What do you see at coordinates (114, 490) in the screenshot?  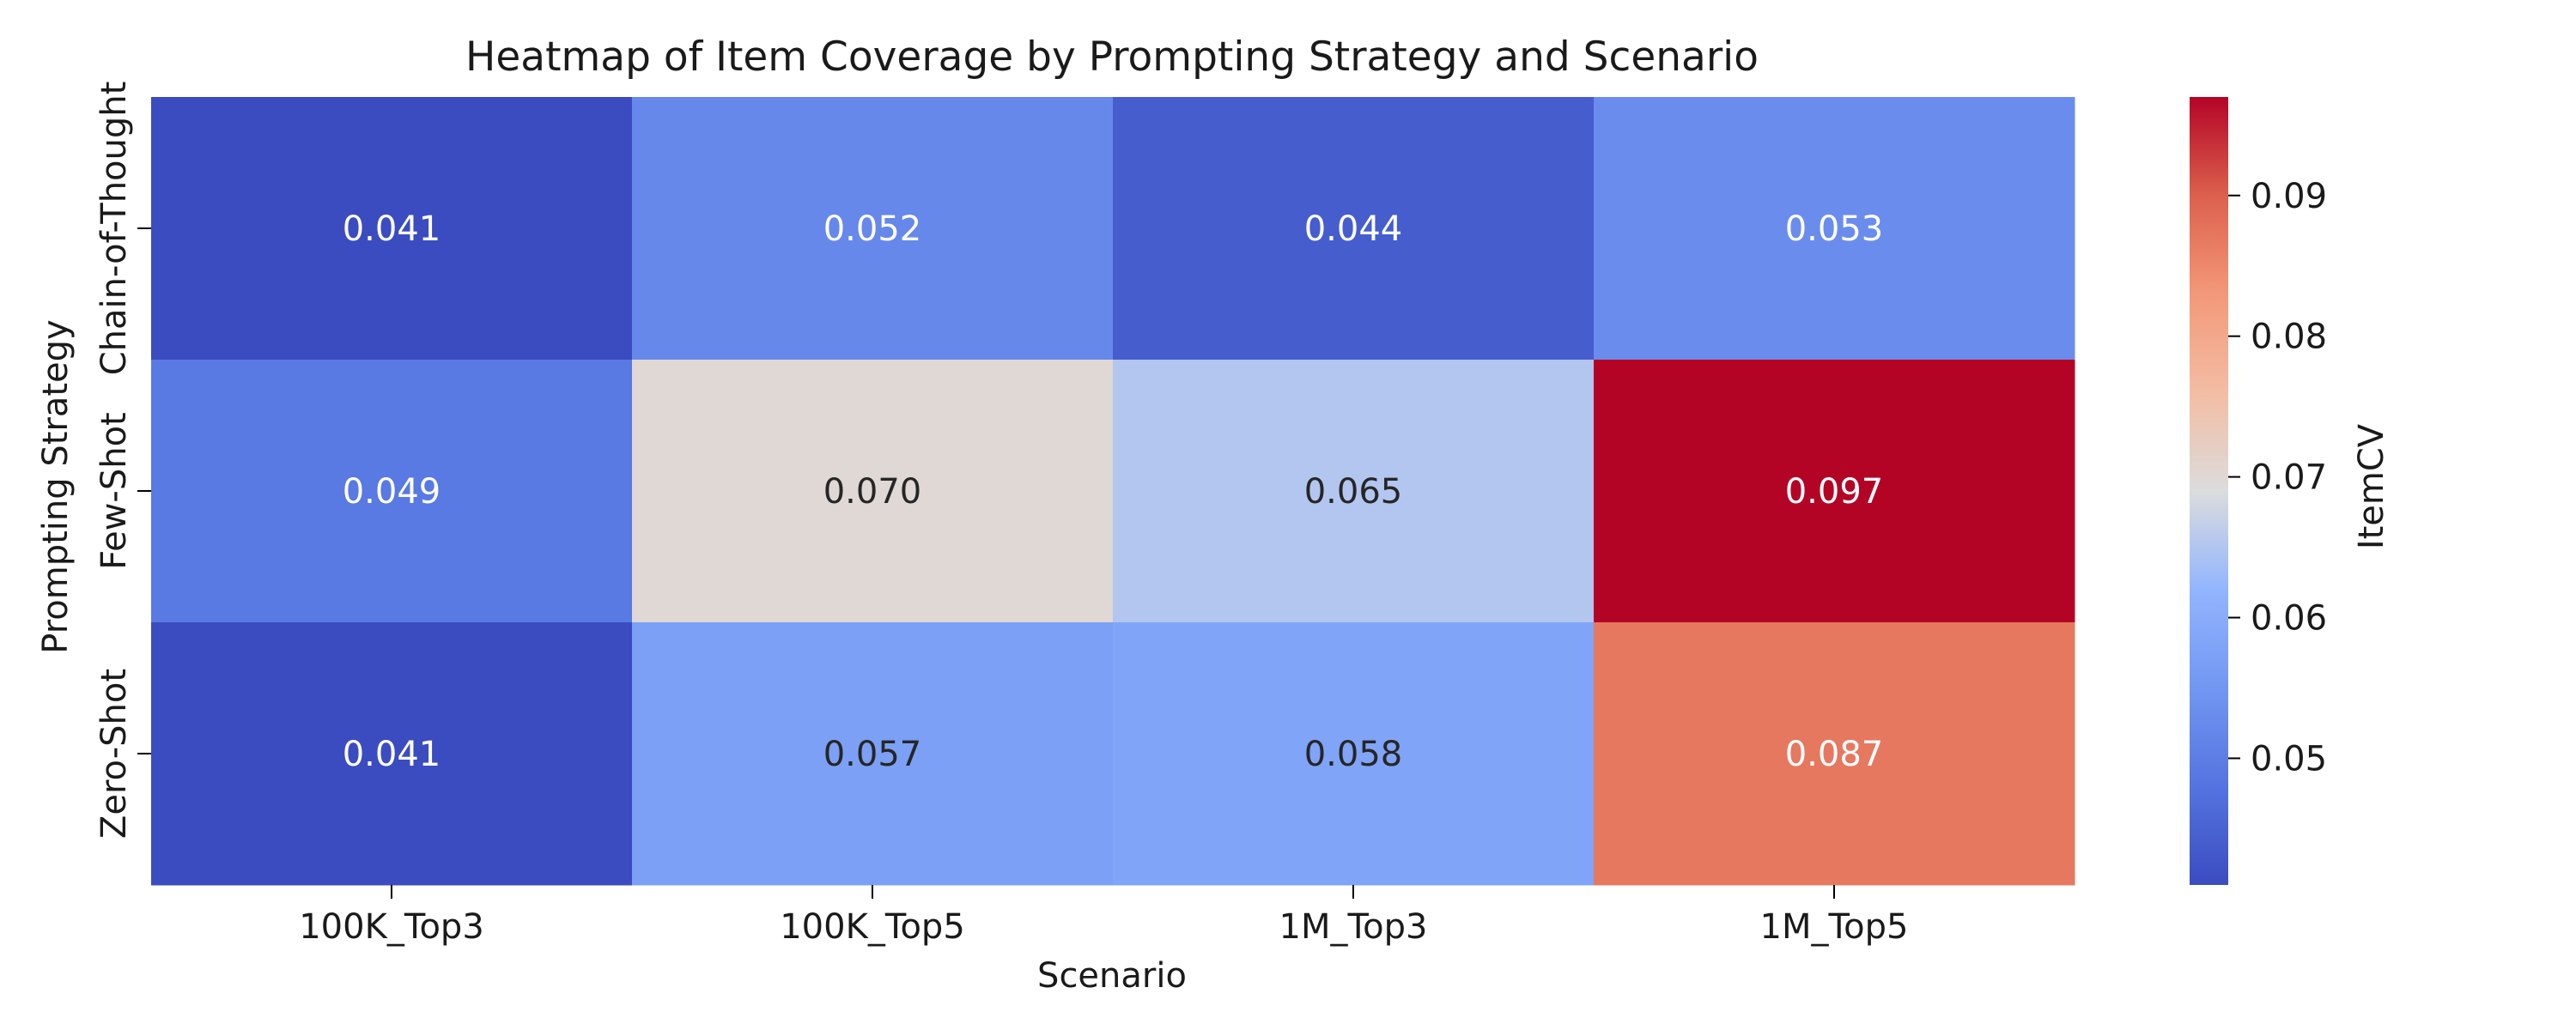 I see `y-tick-label: Few-Shot` at bounding box center [114, 490].